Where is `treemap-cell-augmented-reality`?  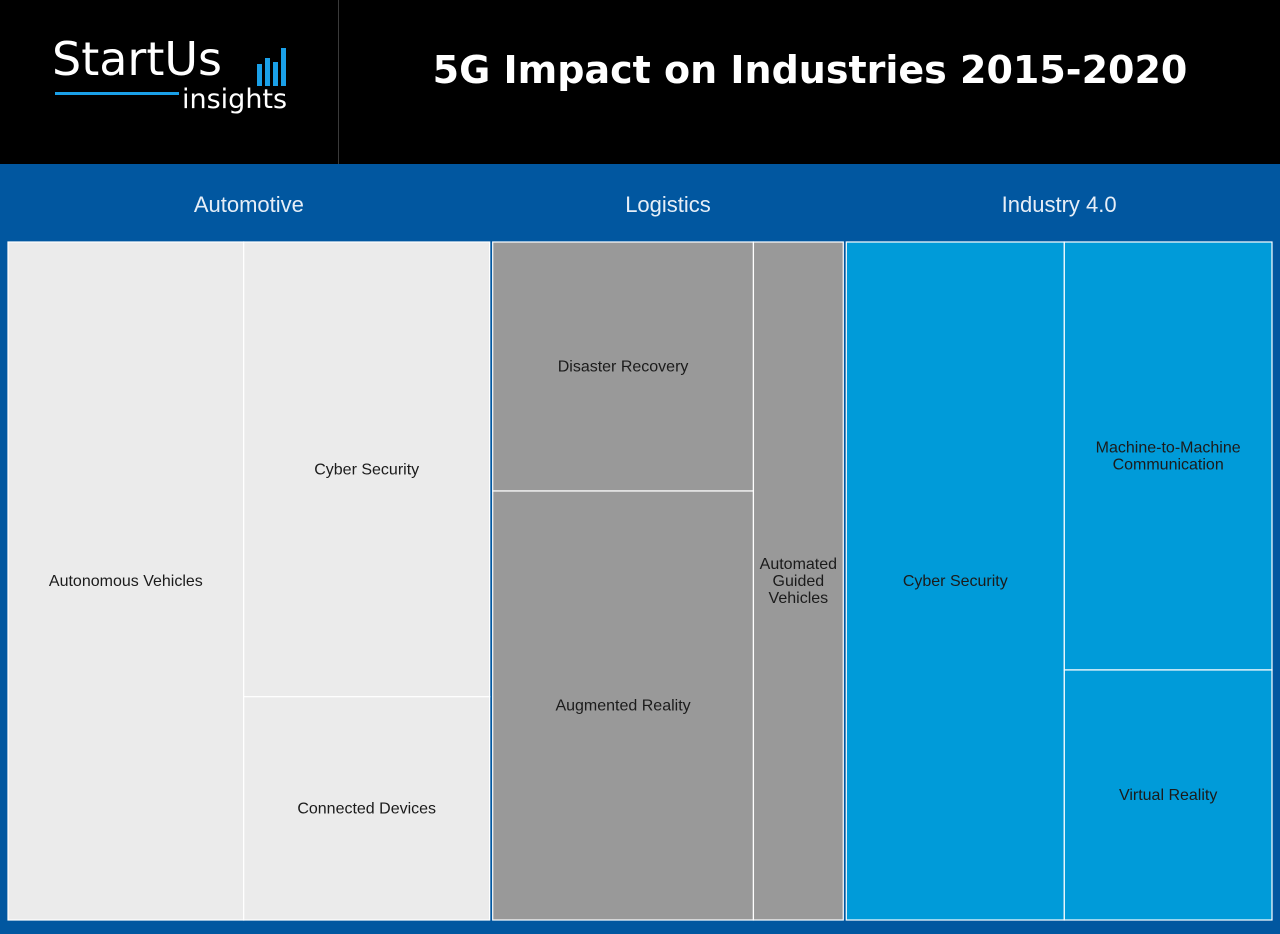
treemap-cell-augmented-reality is located at coordinates (623, 705).